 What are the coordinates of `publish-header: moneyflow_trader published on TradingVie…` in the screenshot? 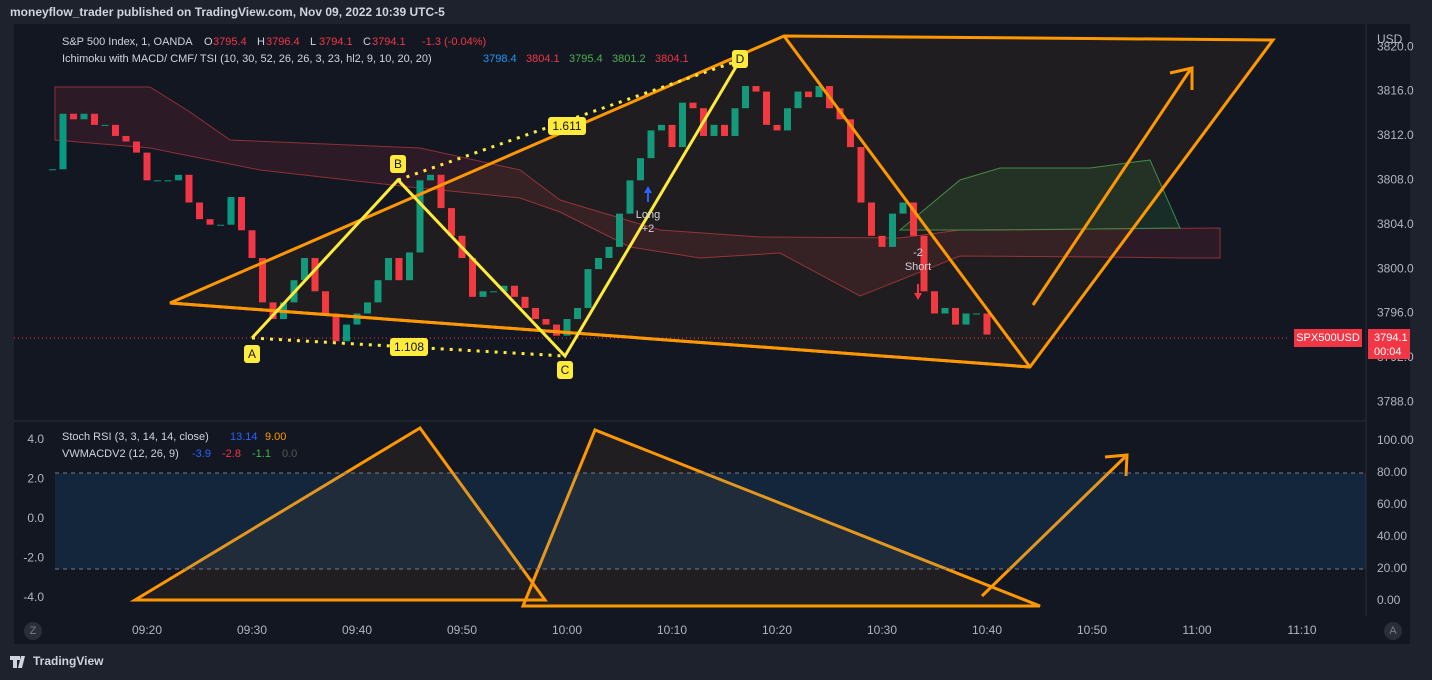 It's located at (227, 12).